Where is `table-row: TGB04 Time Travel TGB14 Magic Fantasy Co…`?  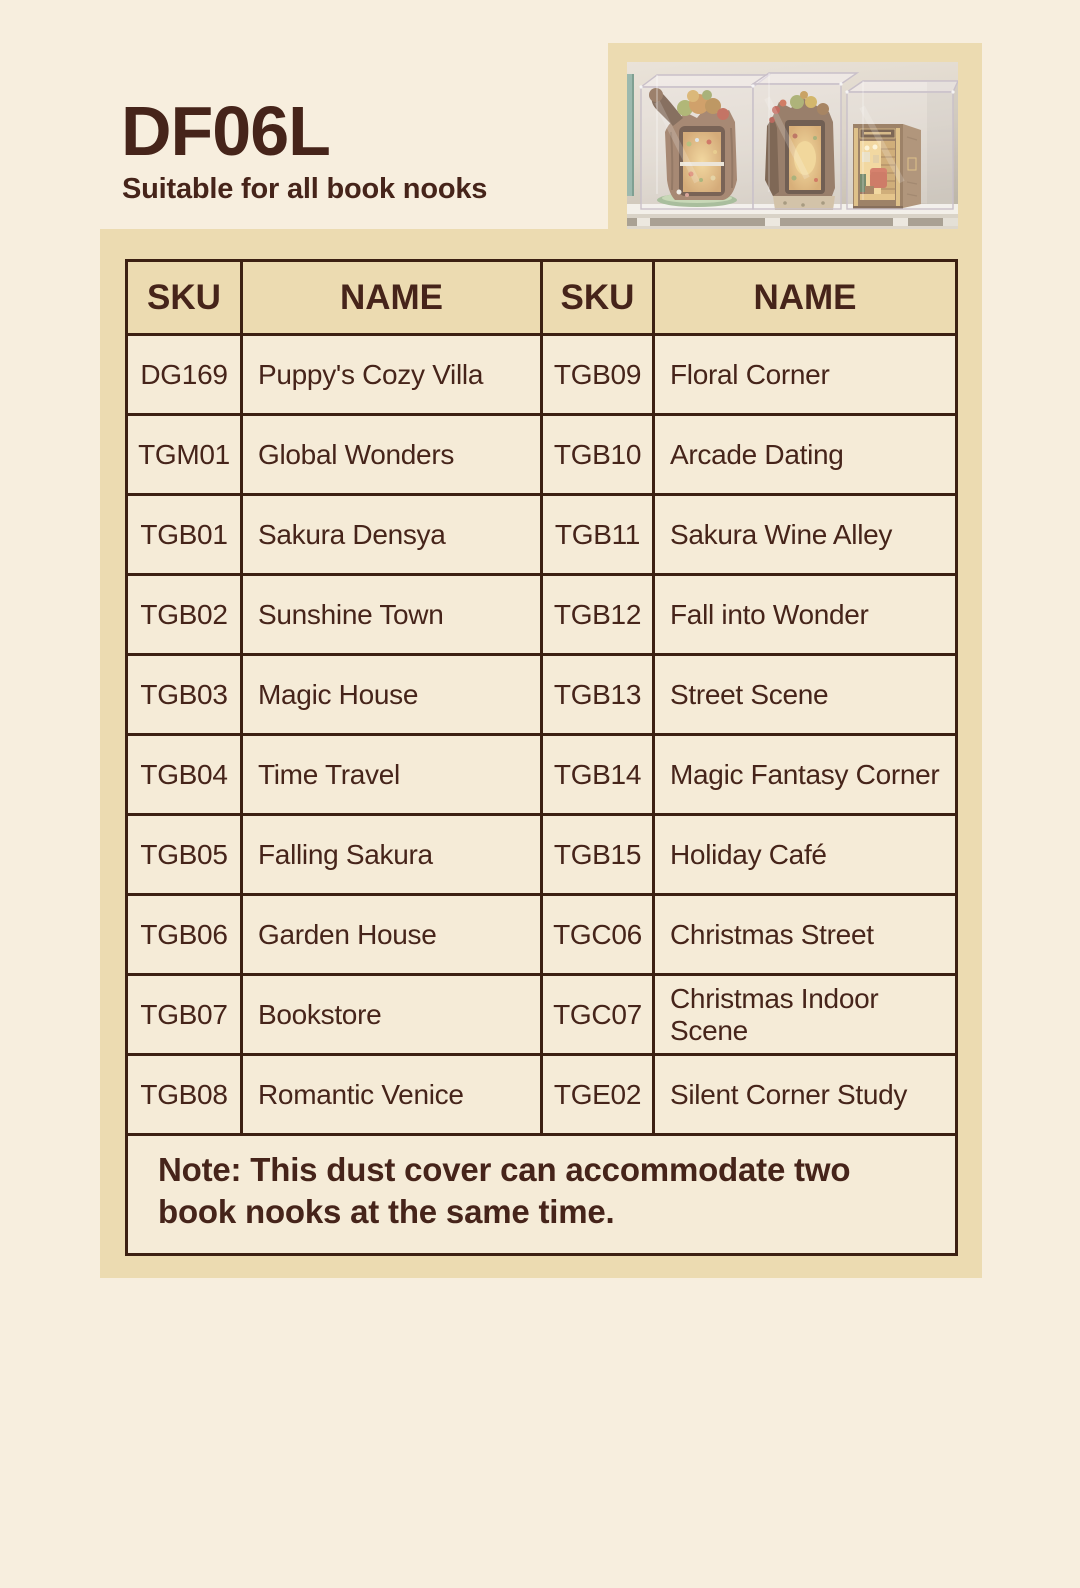 table-row: TGB04 Time Travel TGB14 Magic Fantasy Co… is located at coordinates (541, 774).